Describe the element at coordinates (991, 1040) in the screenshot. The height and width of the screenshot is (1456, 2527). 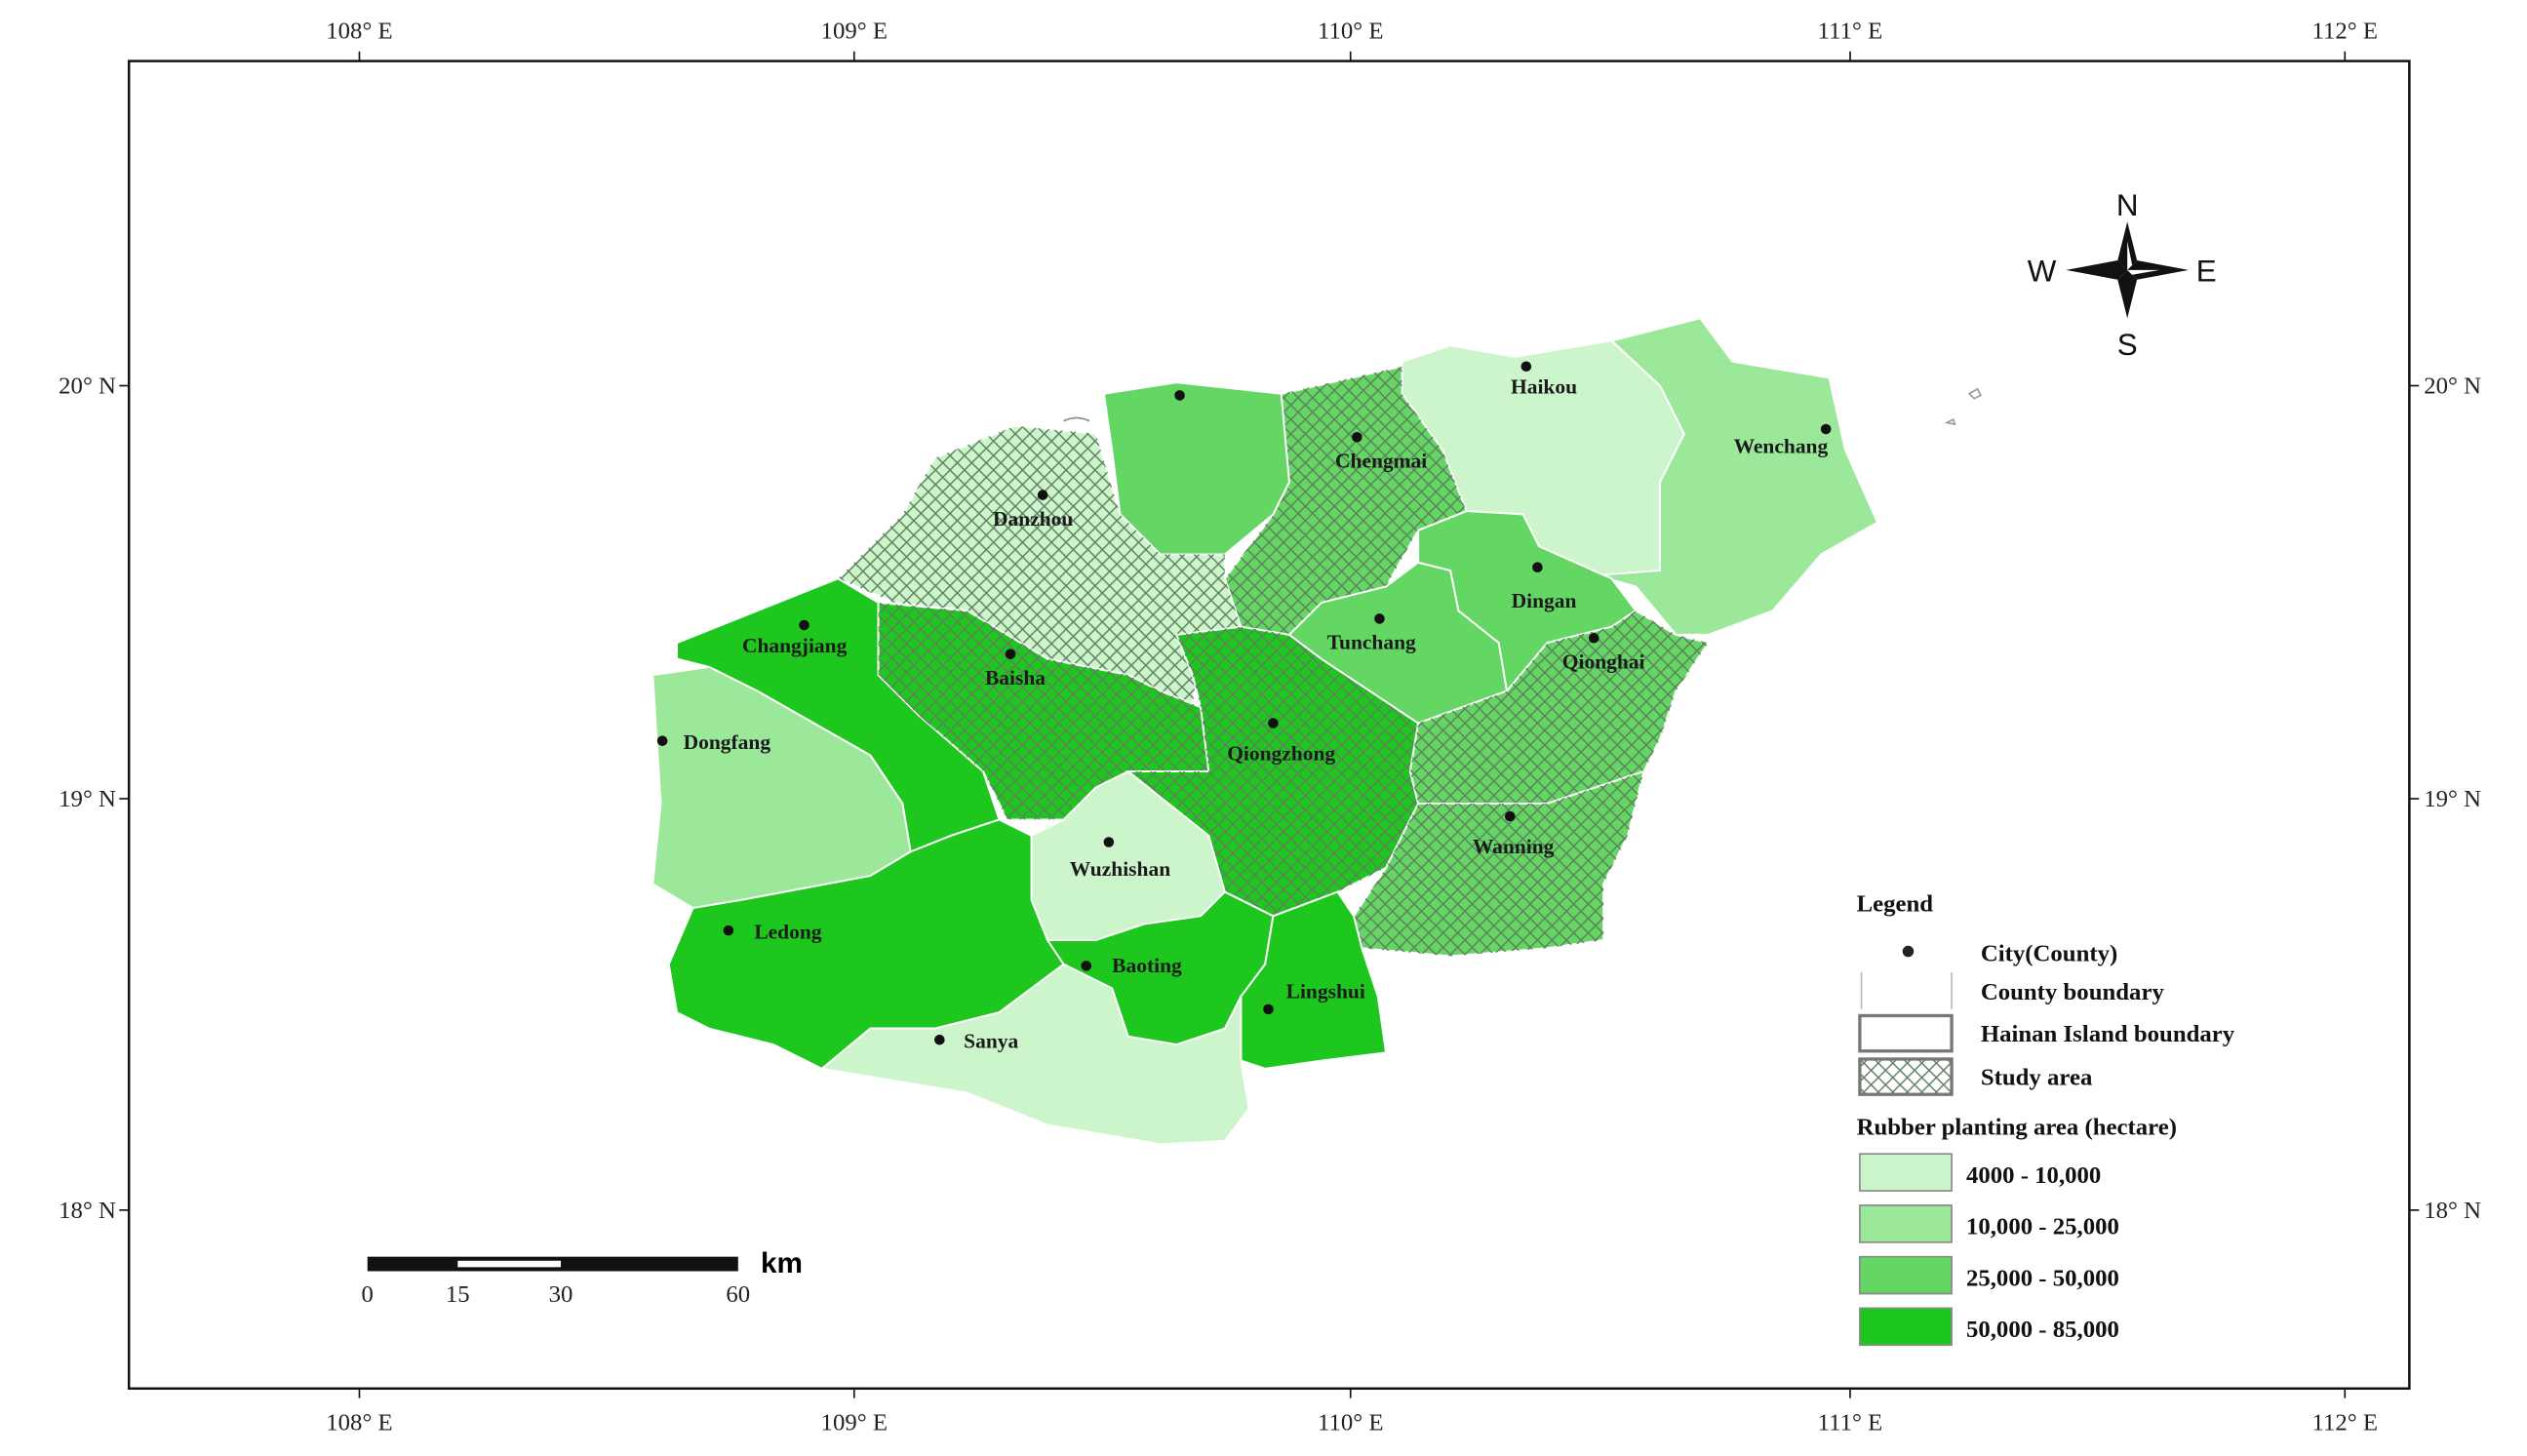
I see `city-label: Sanya` at that location.